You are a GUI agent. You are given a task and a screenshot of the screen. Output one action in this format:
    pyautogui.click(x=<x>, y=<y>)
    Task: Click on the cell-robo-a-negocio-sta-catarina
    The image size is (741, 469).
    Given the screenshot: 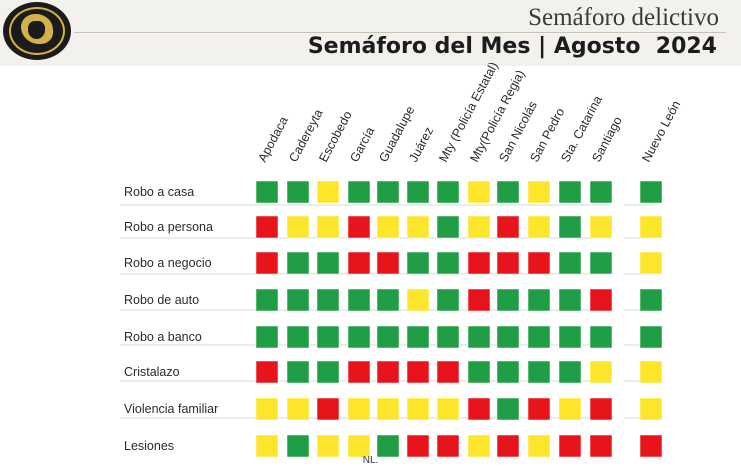 What is the action you would take?
    pyautogui.click(x=570, y=263)
    